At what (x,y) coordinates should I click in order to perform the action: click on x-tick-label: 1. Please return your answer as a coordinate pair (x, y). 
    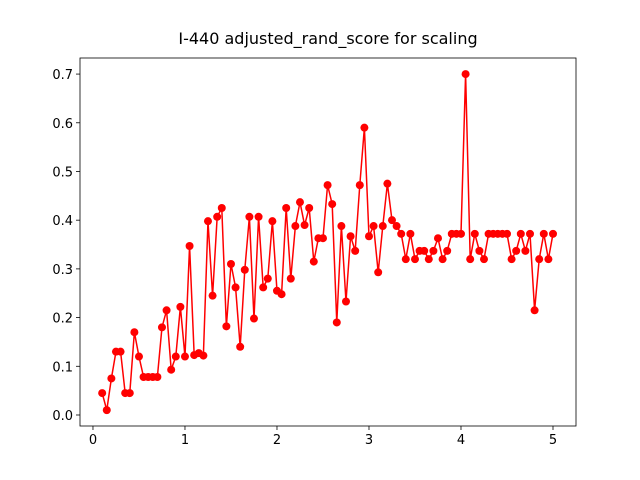
    Looking at the image, I should click on (185, 440).